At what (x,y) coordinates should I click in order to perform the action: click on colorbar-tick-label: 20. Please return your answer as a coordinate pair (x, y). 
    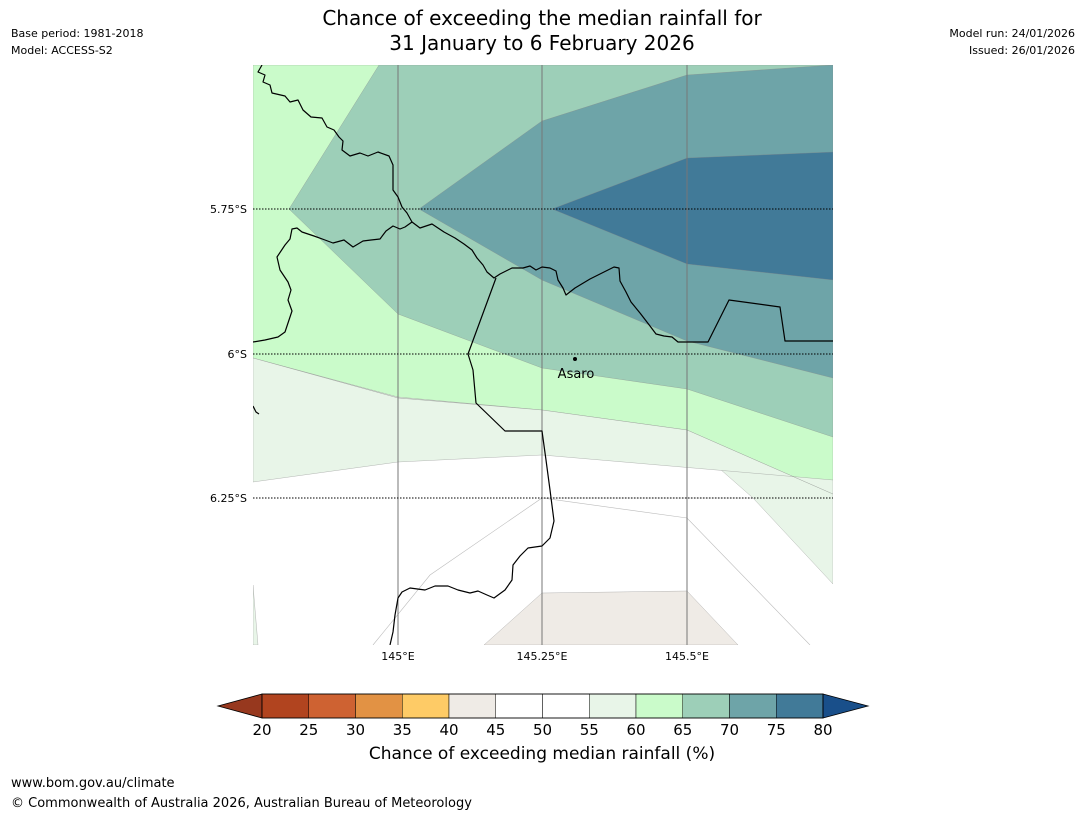
    Looking at the image, I should click on (261, 730).